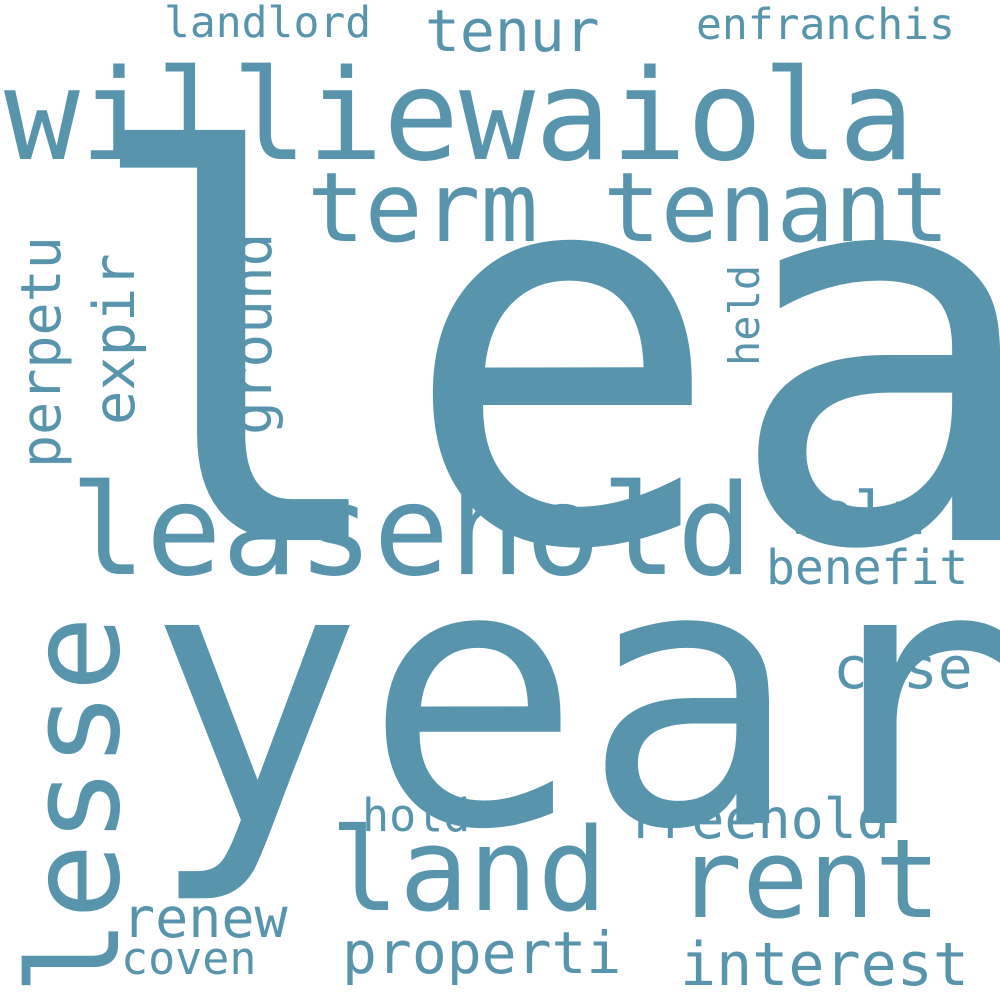 This screenshot has height=1000, width=1000. Describe the element at coordinates (189, 958) in the screenshot. I see `word-coven: coven` at that location.